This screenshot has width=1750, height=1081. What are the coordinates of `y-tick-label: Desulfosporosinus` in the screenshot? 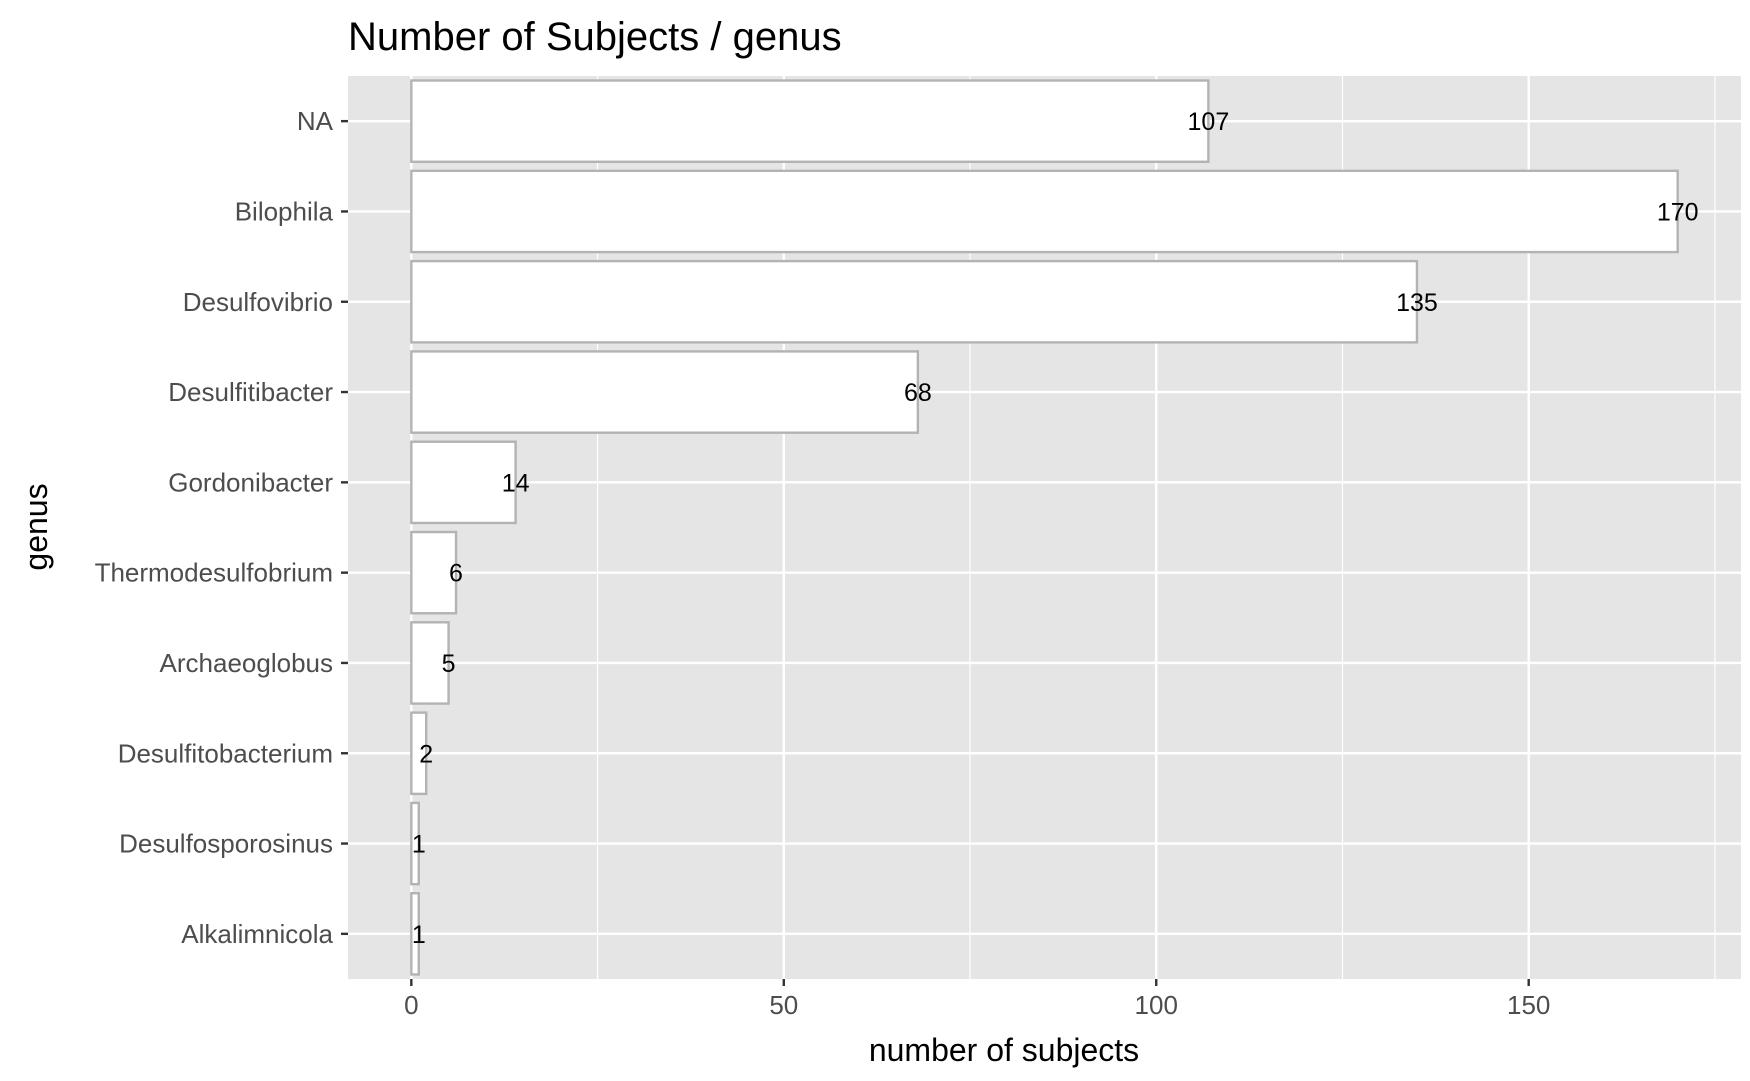 It's located at (226, 844).